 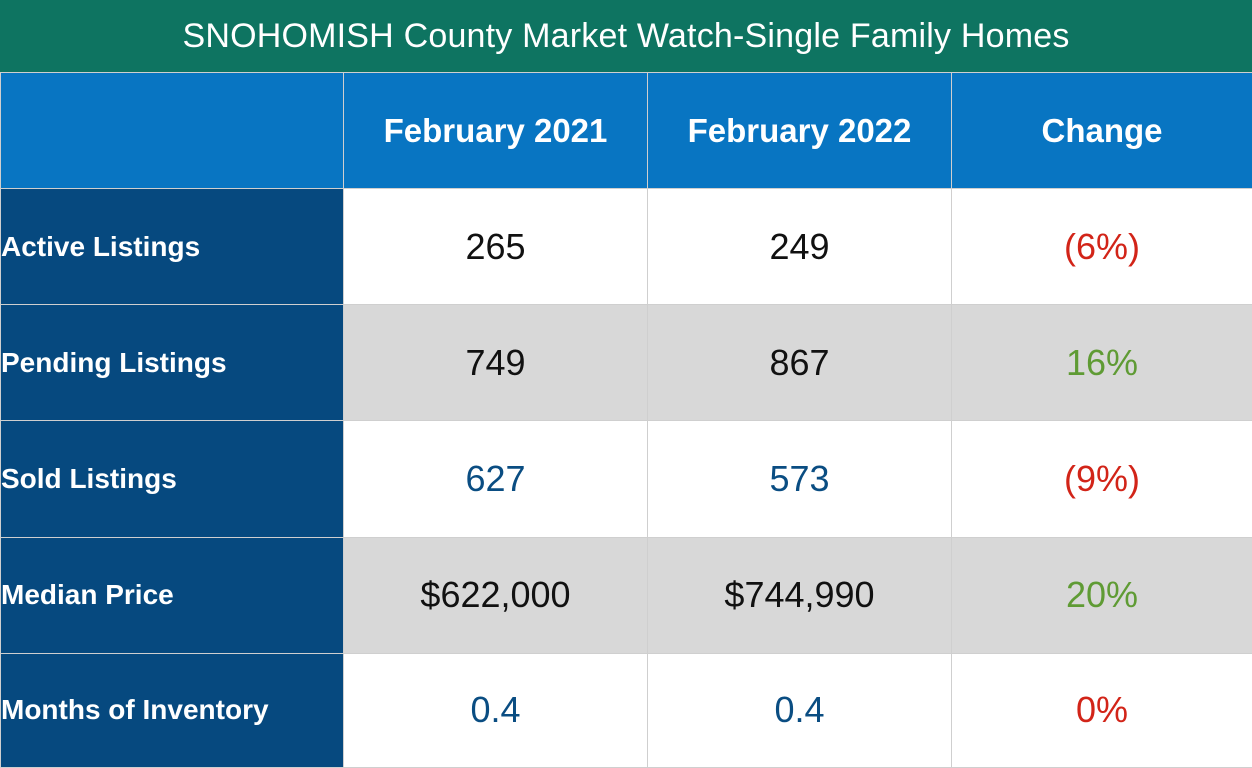 I want to click on cell-pending-change: 16%, so click(x=1101, y=363).